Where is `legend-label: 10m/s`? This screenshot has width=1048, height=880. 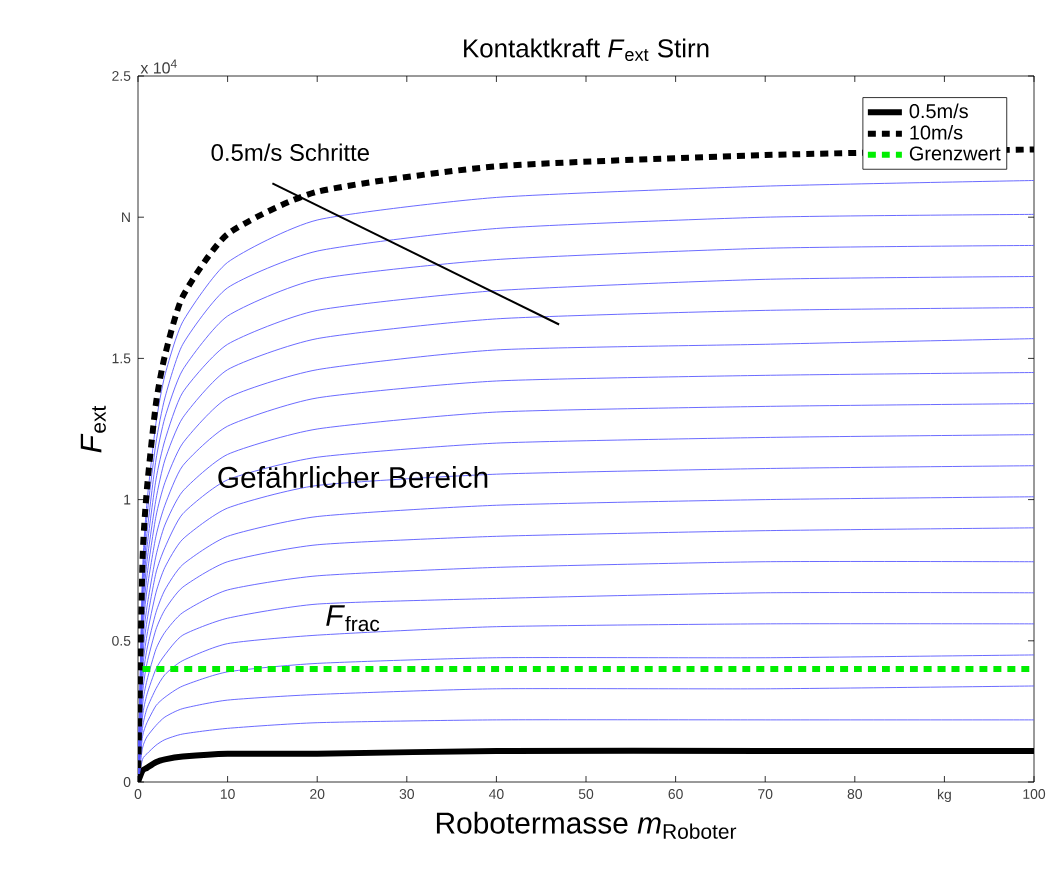
legend-label: 10m/s is located at coordinates (936, 132).